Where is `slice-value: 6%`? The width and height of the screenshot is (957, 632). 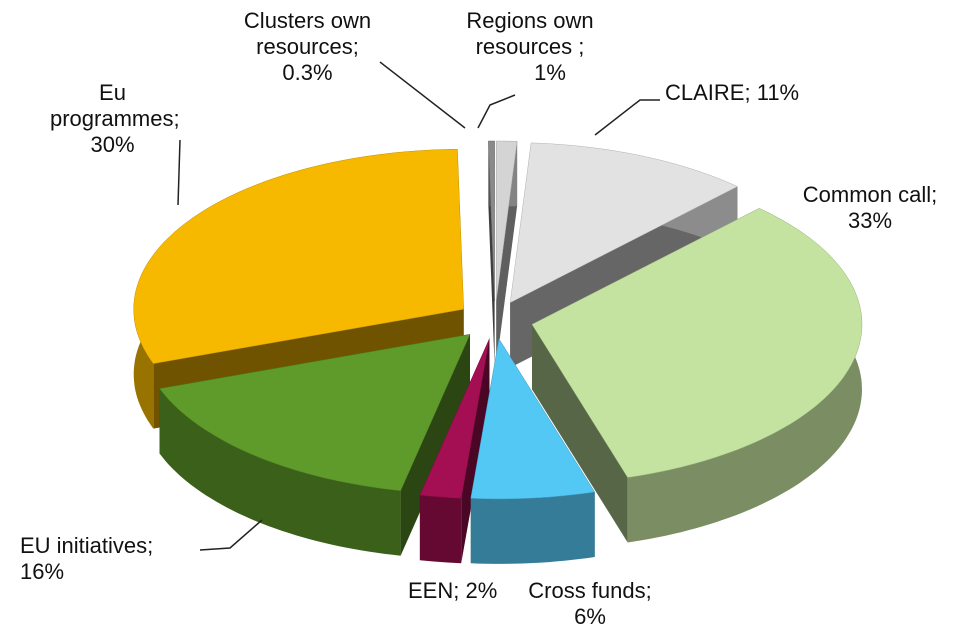 slice-value: 6% is located at coordinates (590, 616).